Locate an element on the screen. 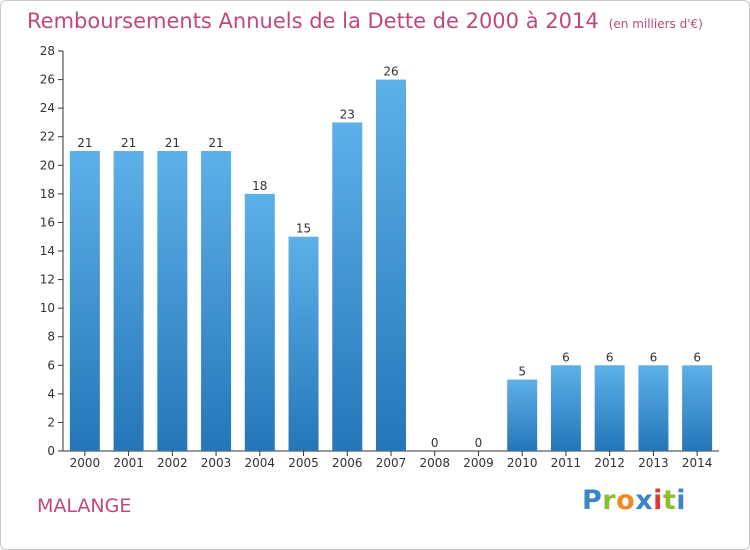  y-tick-label: 18 is located at coordinates (47, 194).